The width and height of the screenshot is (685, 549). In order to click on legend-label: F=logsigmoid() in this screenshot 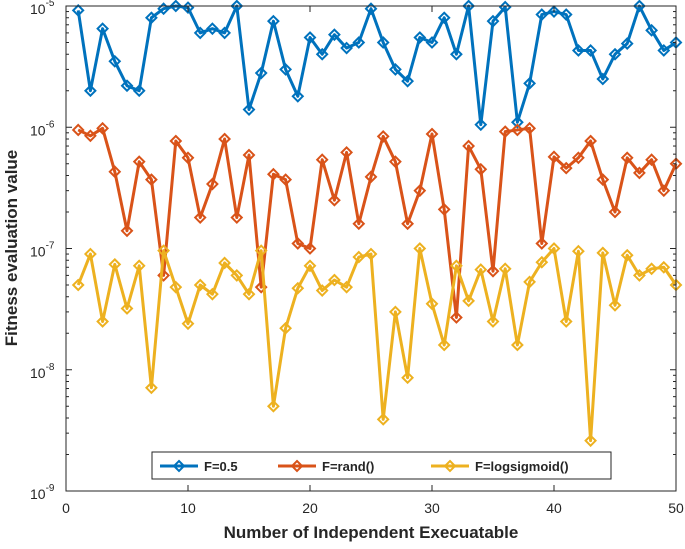, I will do `click(522, 466)`.